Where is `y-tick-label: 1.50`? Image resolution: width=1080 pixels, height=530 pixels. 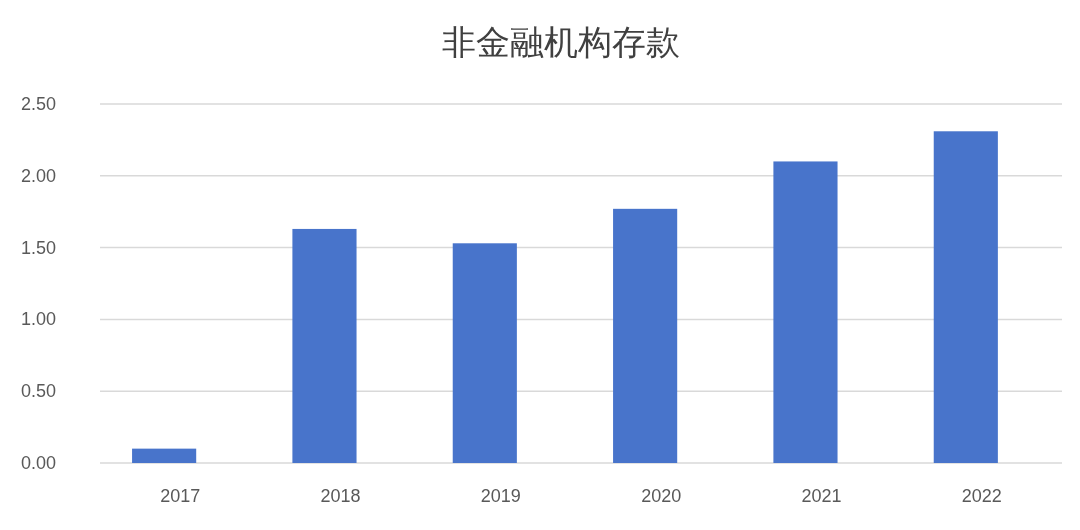 y-tick-label: 1.50 is located at coordinates (38, 247).